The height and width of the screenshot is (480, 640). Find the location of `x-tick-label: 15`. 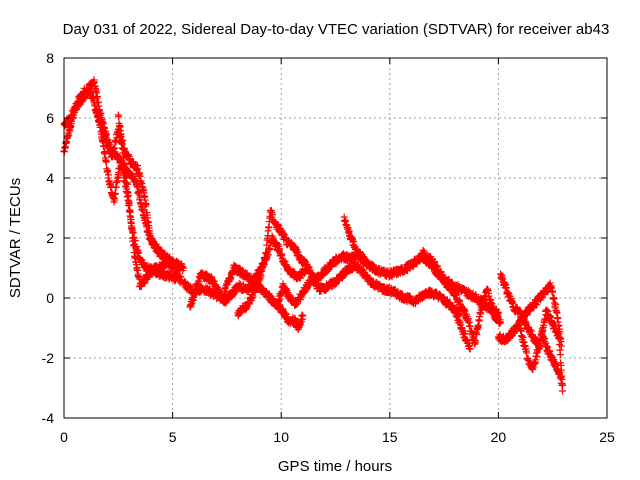

x-tick-label: 15 is located at coordinates (390, 437).